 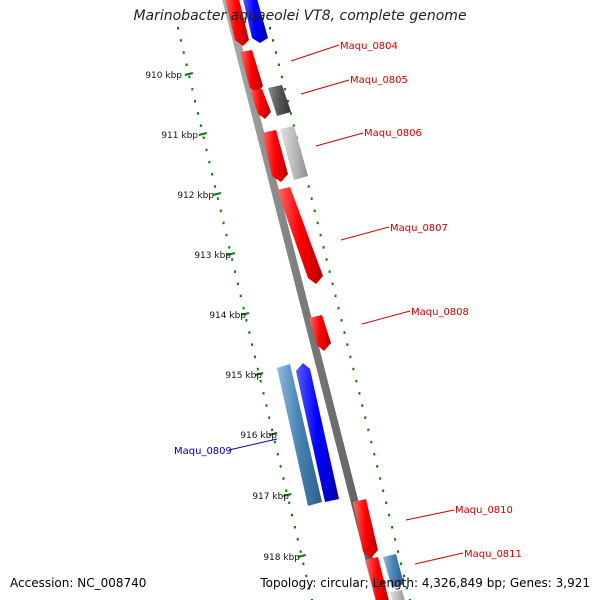 What do you see at coordinates (530, 583) in the screenshot?
I see `genes-label: Genes:` at bounding box center [530, 583].